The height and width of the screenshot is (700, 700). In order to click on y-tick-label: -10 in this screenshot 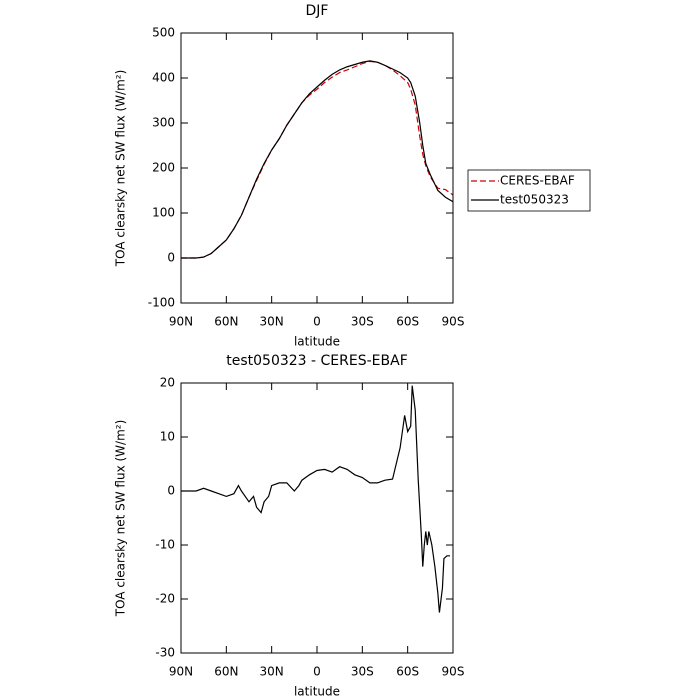, I will do `click(165, 545)`.